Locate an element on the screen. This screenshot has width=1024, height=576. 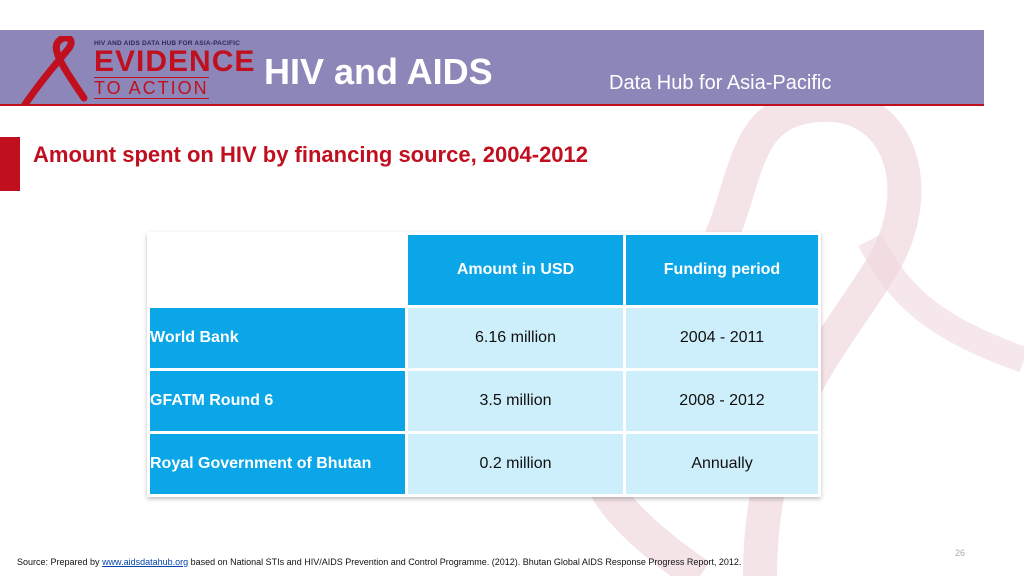
cell-amount: 3.5 million is located at coordinates (515, 401).